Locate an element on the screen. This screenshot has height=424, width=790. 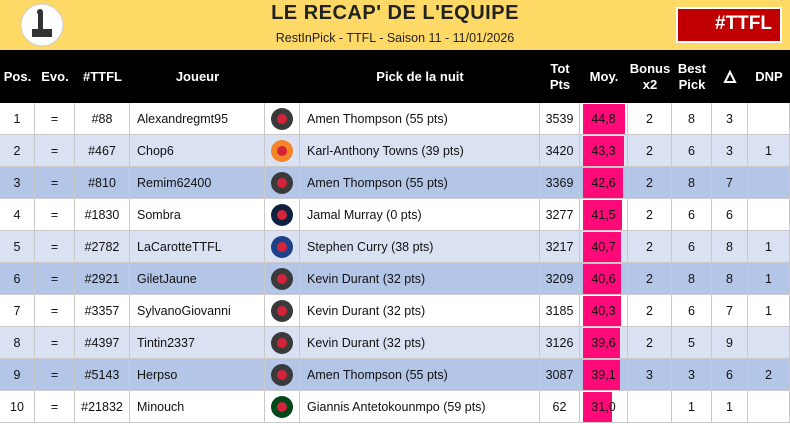
table-cell: Chop6 is located at coordinates (197, 151).